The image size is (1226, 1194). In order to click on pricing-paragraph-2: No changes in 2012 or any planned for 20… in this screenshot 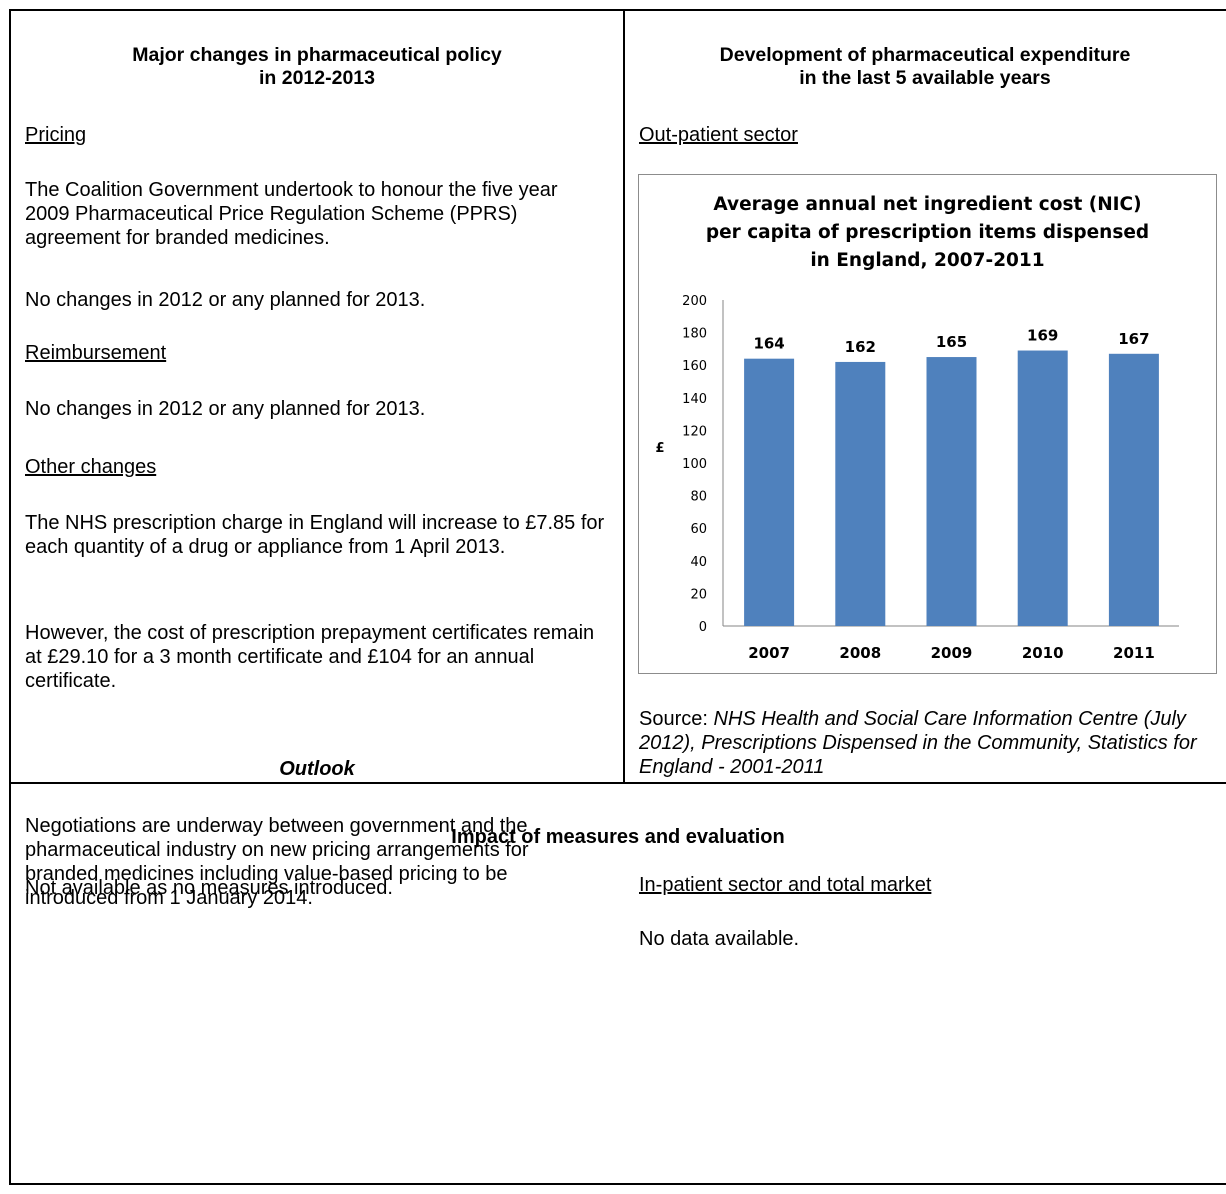, I will do `click(225, 300)`.